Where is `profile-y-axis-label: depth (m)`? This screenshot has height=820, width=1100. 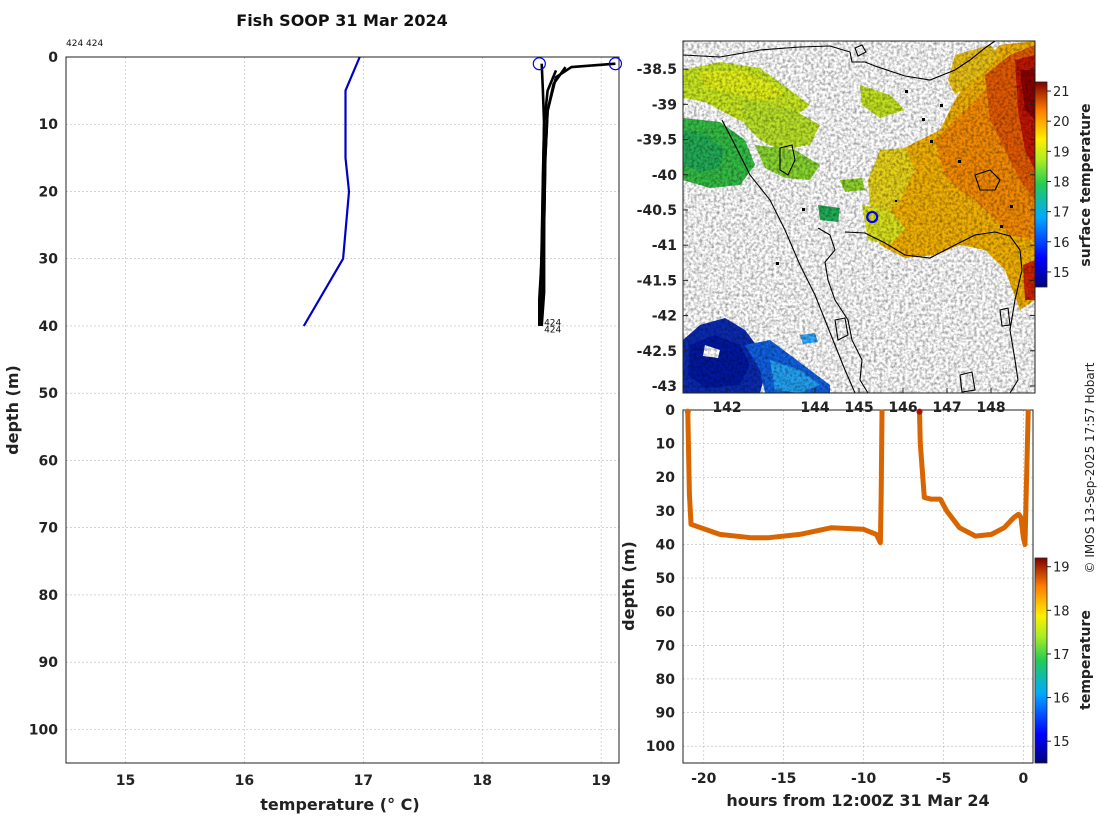 profile-y-axis-label: depth (m) is located at coordinates (12, 410).